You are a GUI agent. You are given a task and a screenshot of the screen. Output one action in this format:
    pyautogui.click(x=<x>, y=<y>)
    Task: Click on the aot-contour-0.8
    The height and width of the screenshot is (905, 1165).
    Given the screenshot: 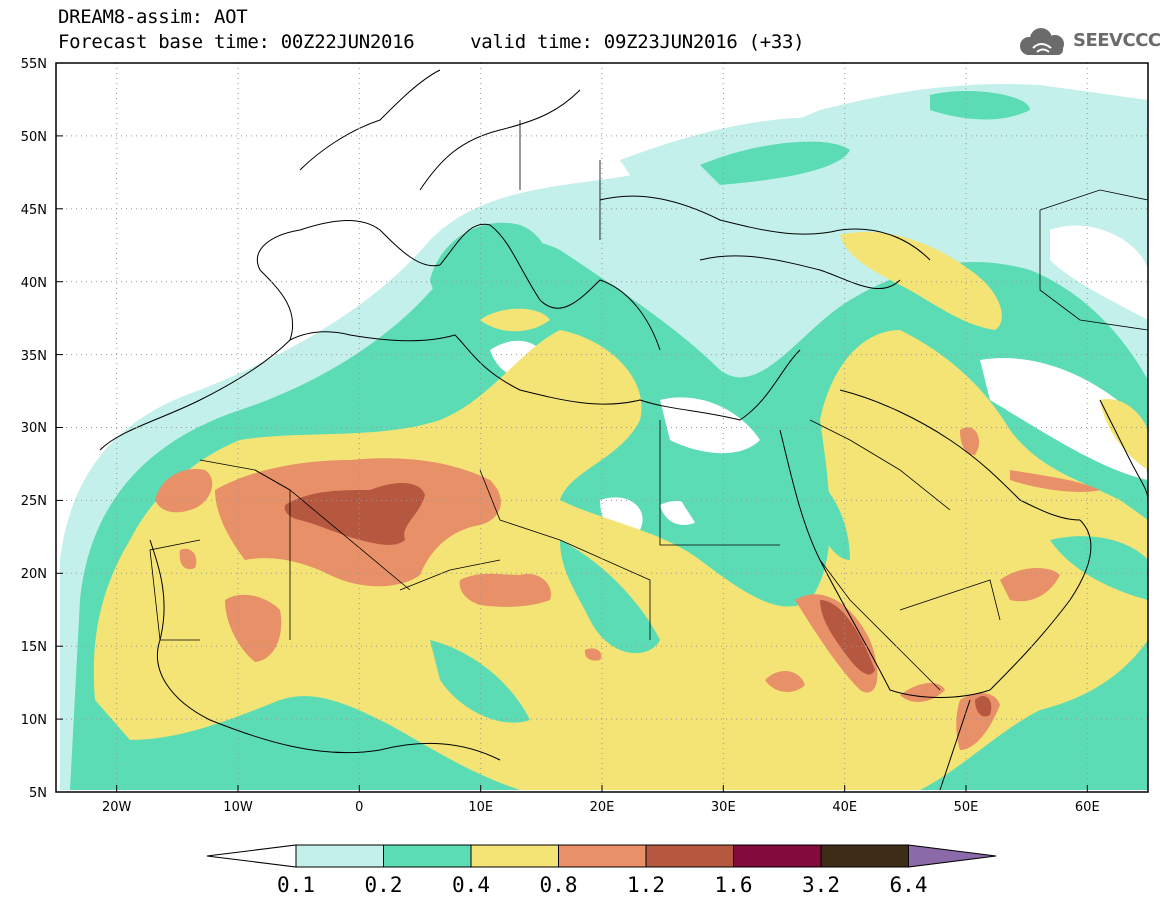 What is the action you would take?
    pyautogui.click(x=184, y=491)
    